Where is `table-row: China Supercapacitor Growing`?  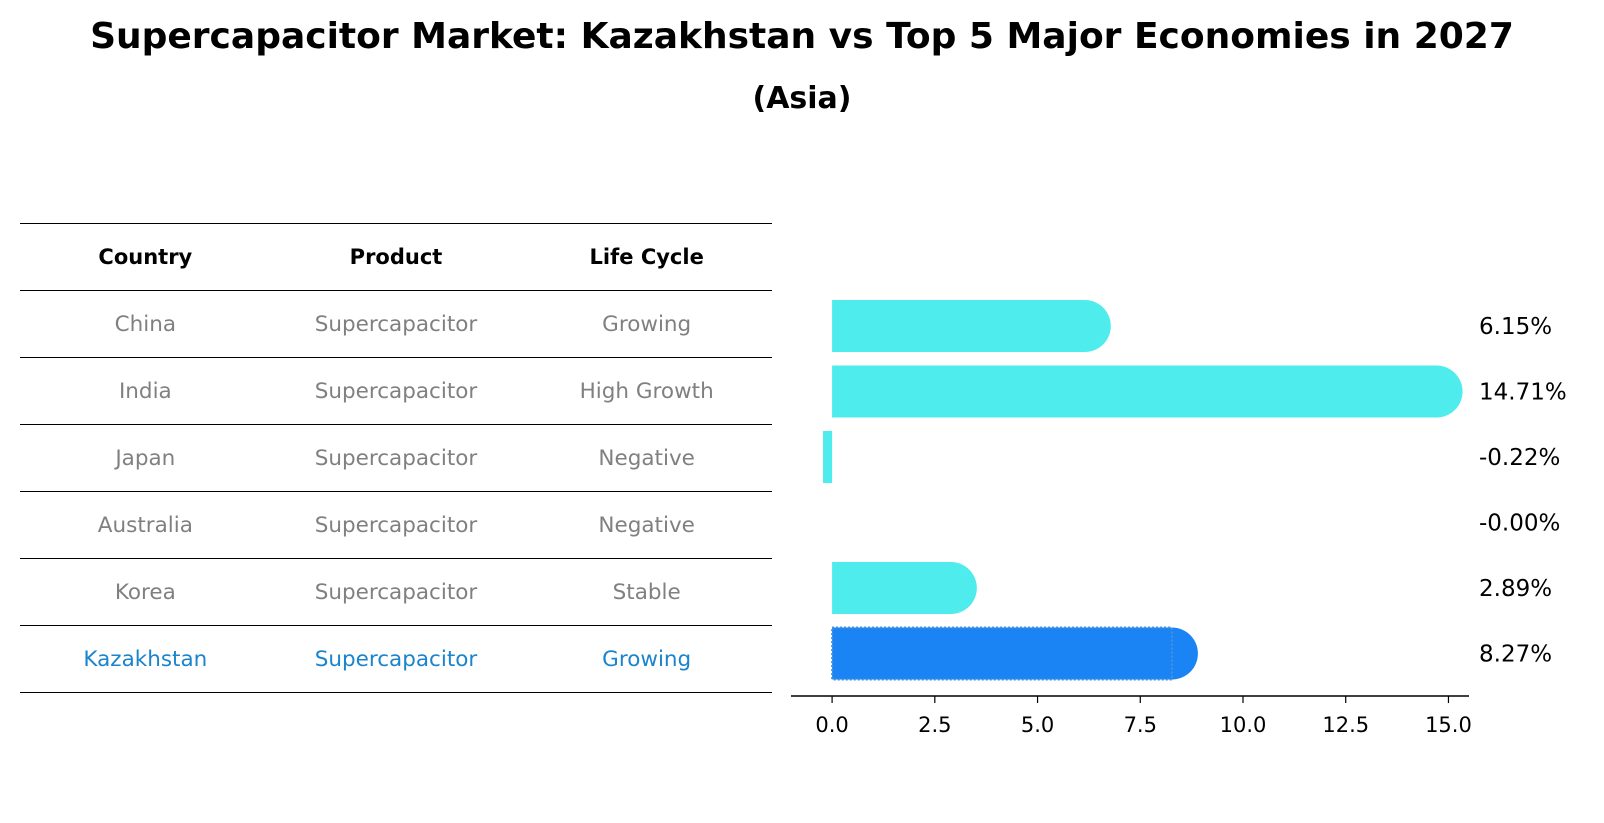 table-row: China Supercapacitor Growing is located at coordinates (396, 323).